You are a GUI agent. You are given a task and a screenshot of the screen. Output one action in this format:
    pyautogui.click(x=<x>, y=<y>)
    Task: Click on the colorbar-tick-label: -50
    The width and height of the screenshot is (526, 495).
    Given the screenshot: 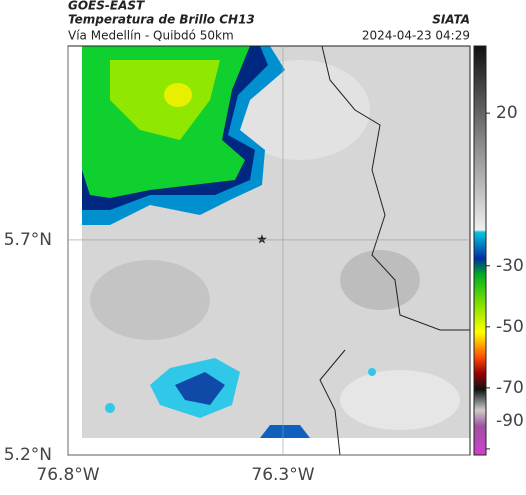 What is the action you would take?
    pyautogui.click(x=510, y=327)
    